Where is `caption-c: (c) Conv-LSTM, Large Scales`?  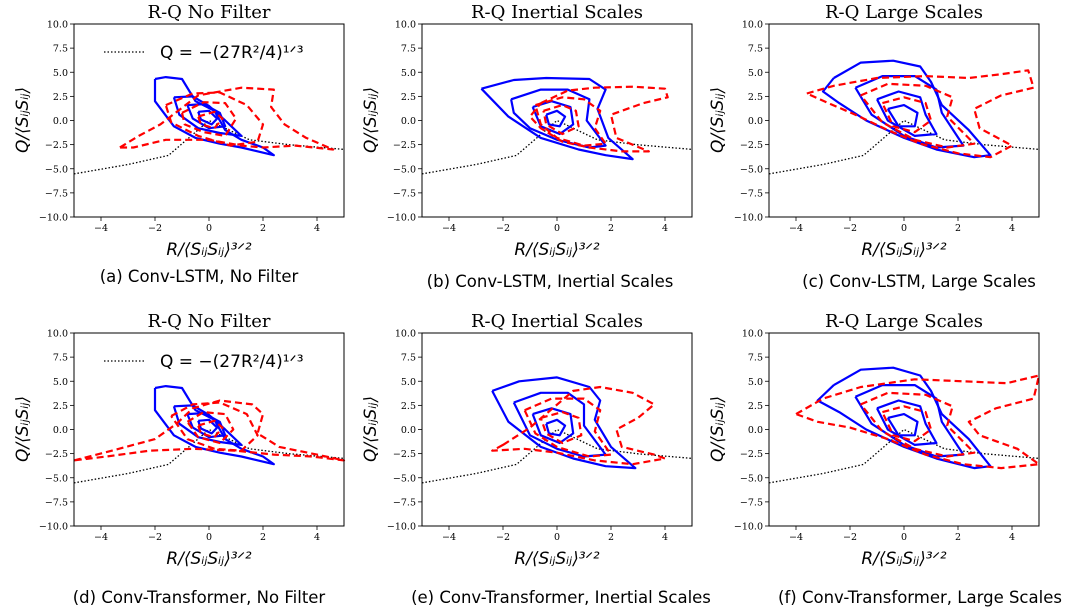 caption-c: (c) Conv-LSTM, Large Scales is located at coordinates (919, 281).